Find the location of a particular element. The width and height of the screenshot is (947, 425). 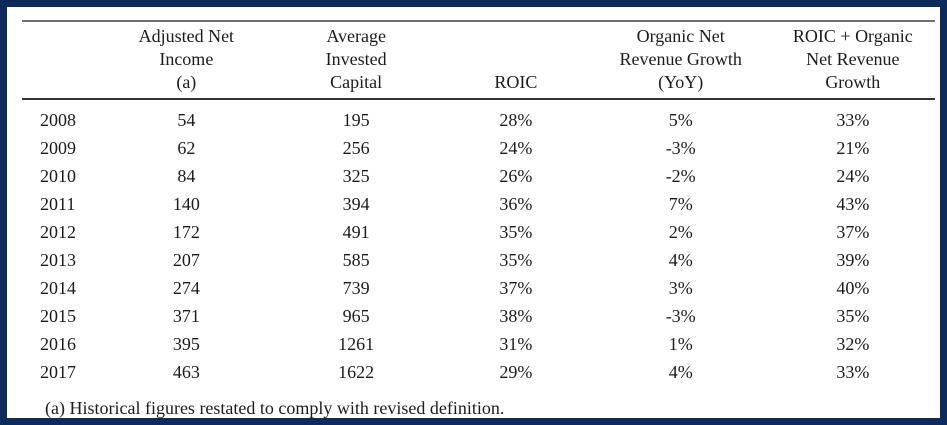

cell-organic_net_revenue_growth: 2% is located at coordinates (680, 232).